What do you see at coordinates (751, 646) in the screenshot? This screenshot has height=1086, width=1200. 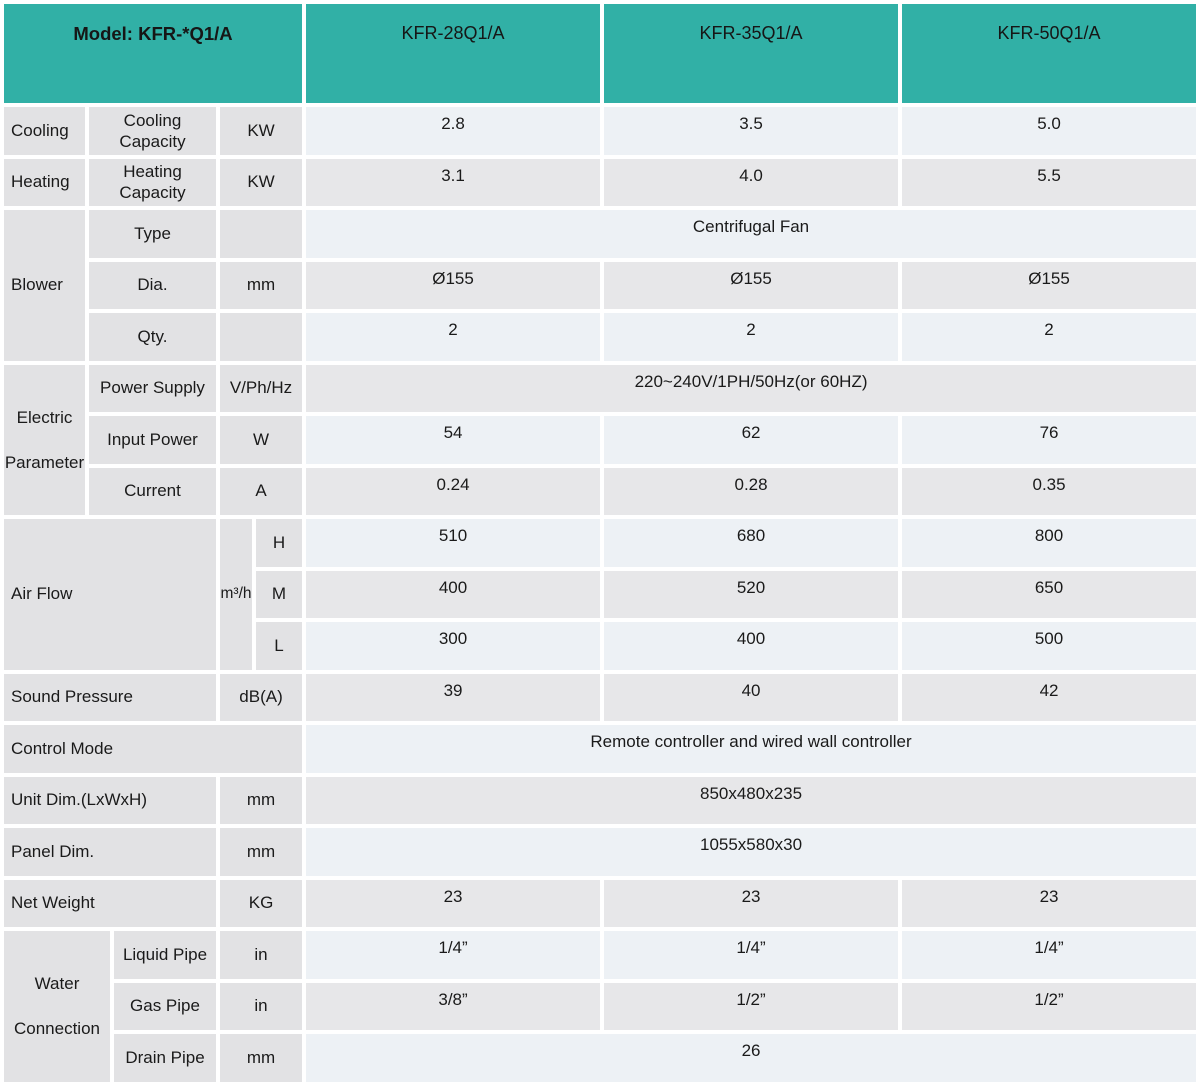 I see `airflow-l-value-kfr35: 400` at bounding box center [751, 646].